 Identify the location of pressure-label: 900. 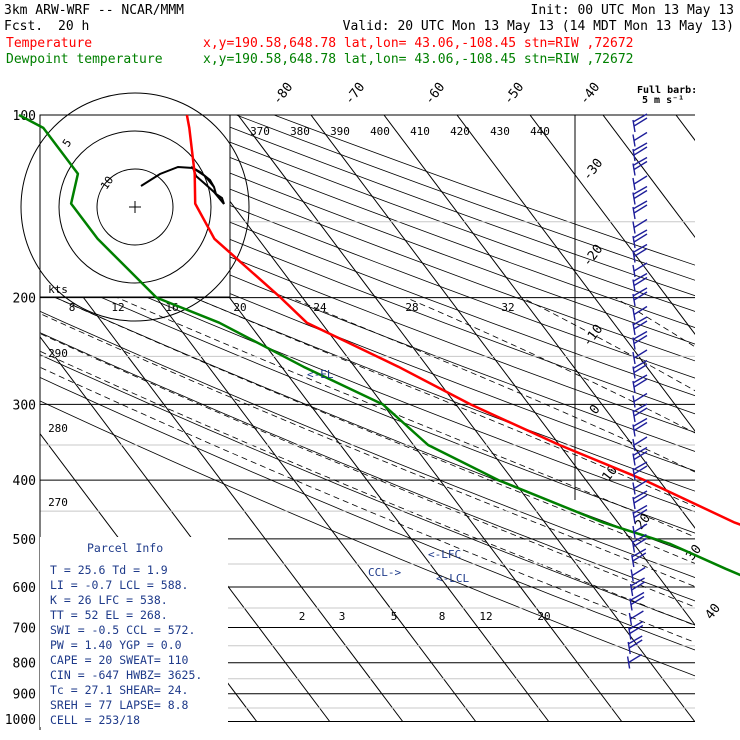
(24, 695).